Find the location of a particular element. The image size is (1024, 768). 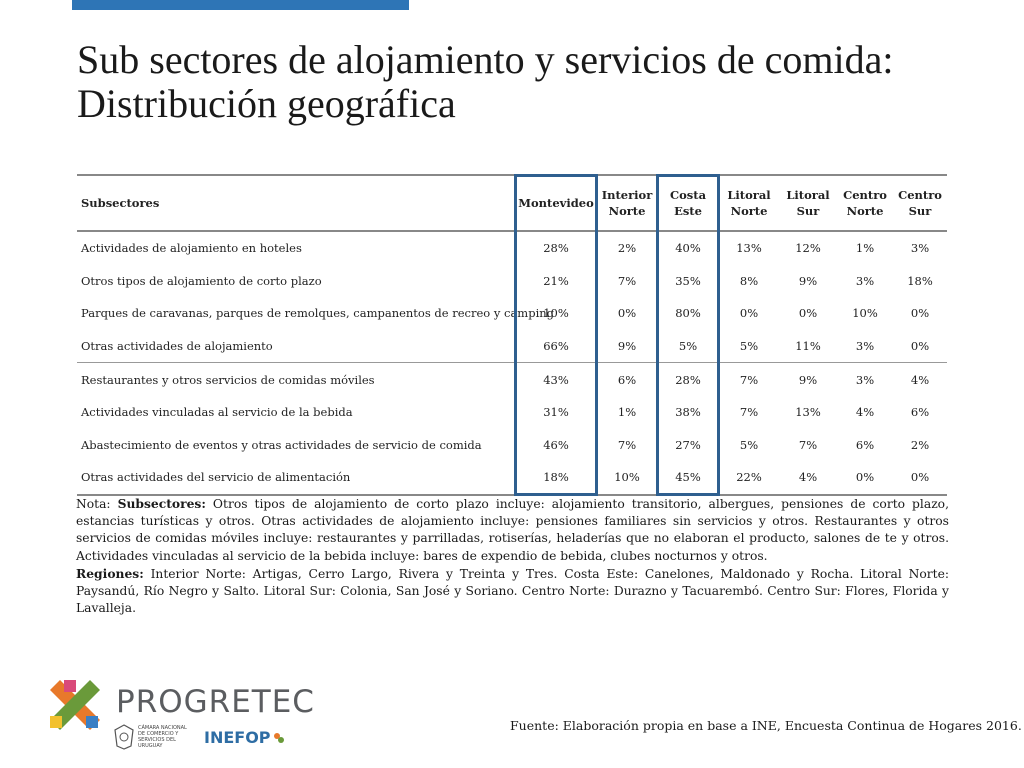

header-costa-este: Costa Este is located at coordinates (688, 203).